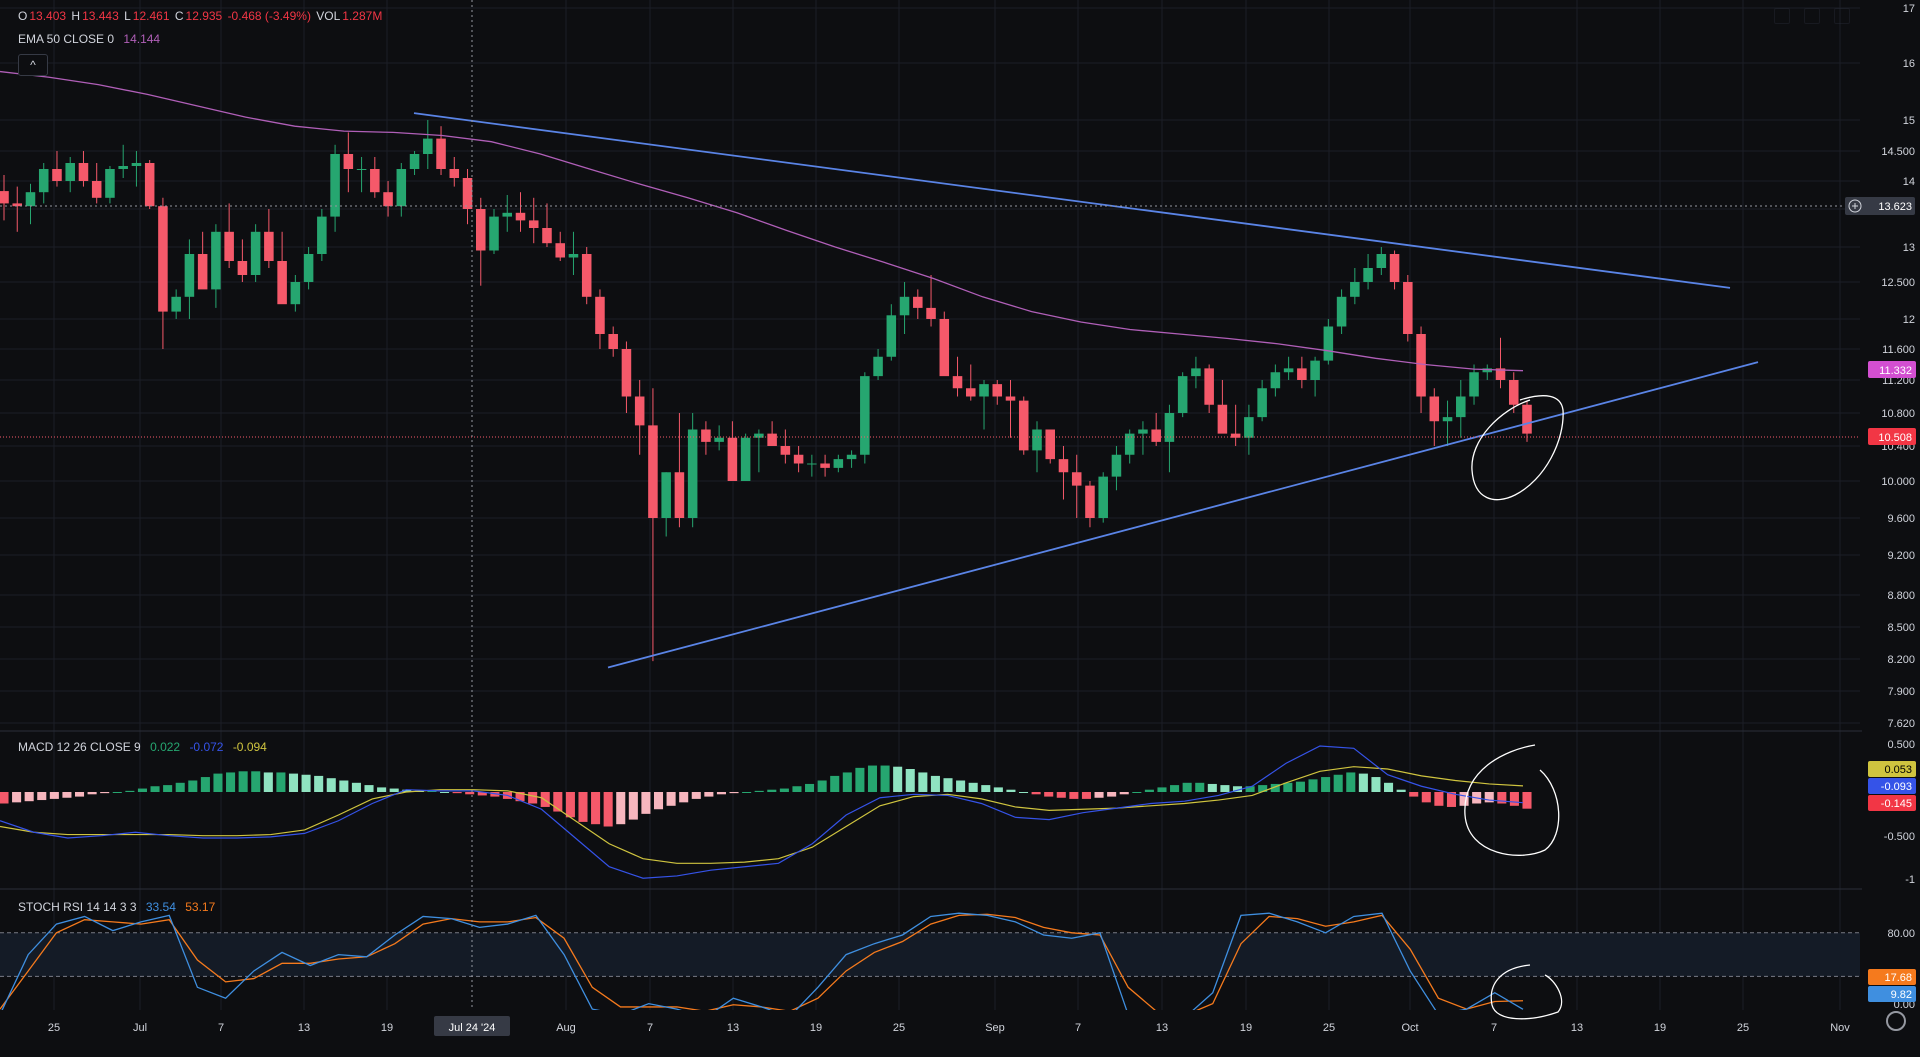  I want to click on macd-signal-line, so click(762, 815).